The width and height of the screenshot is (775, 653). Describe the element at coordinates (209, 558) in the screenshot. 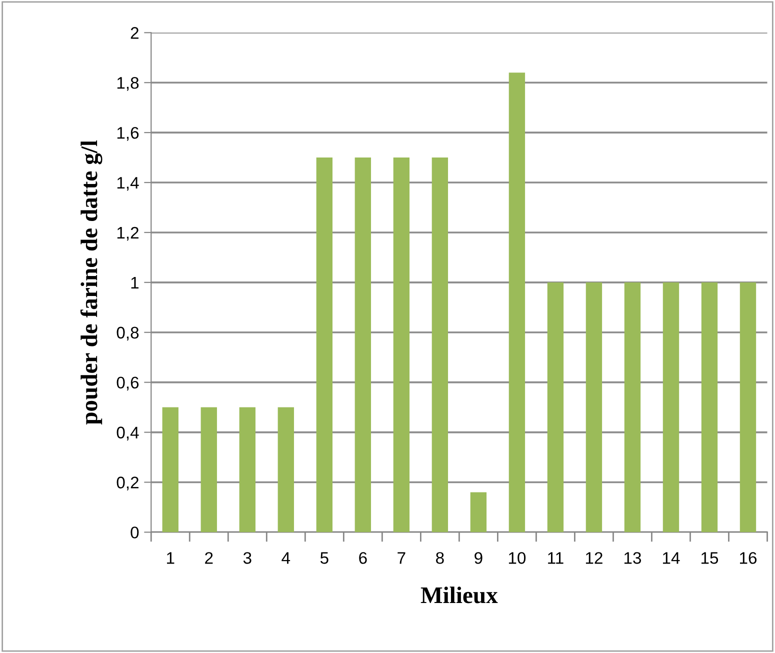

I see `x-tick-label: 2` at that location.